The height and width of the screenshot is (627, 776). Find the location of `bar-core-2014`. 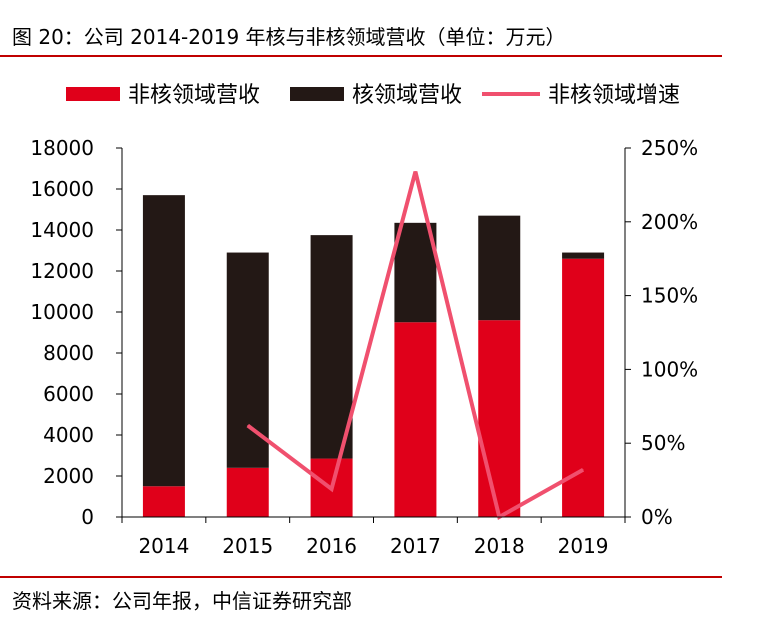

bar-core-2014 is located at coordinates (163, 341).